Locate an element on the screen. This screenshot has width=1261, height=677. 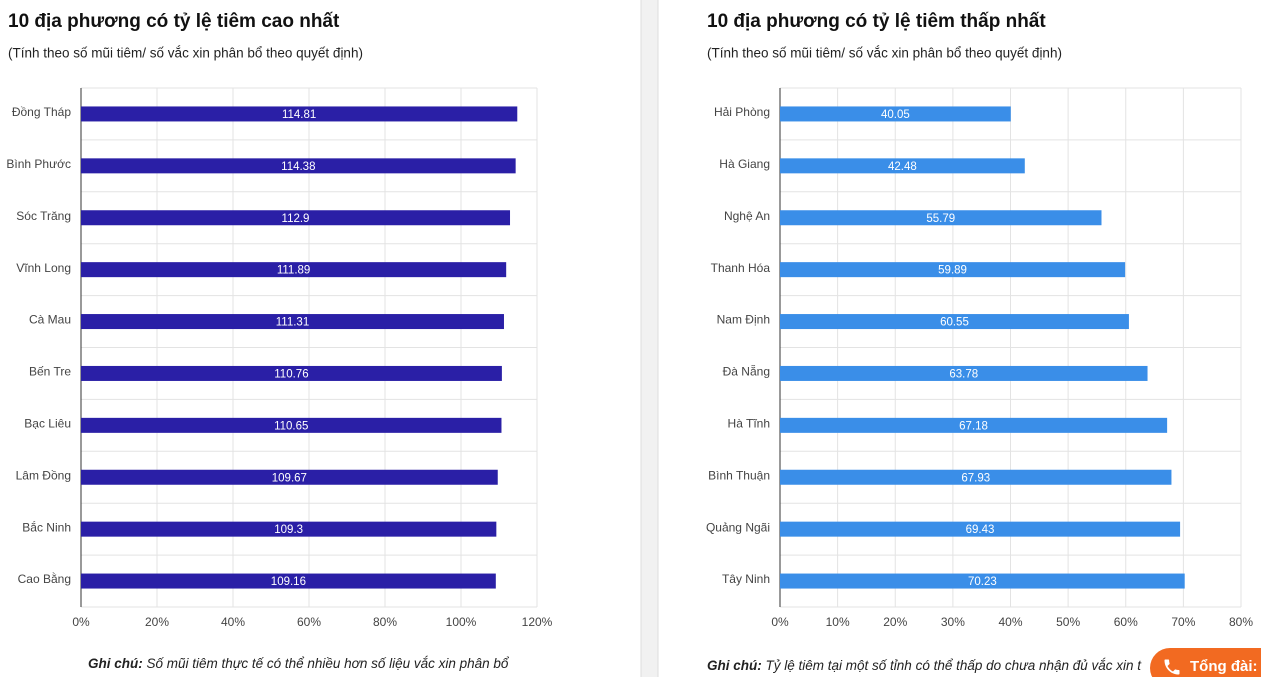
value-label: 42.48 is located at coordinates (902, 167).